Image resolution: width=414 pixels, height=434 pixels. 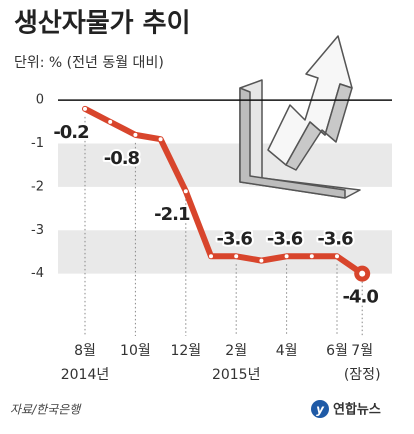 I want to click on x-tick-label: 8월, so click(x=85, y=351).